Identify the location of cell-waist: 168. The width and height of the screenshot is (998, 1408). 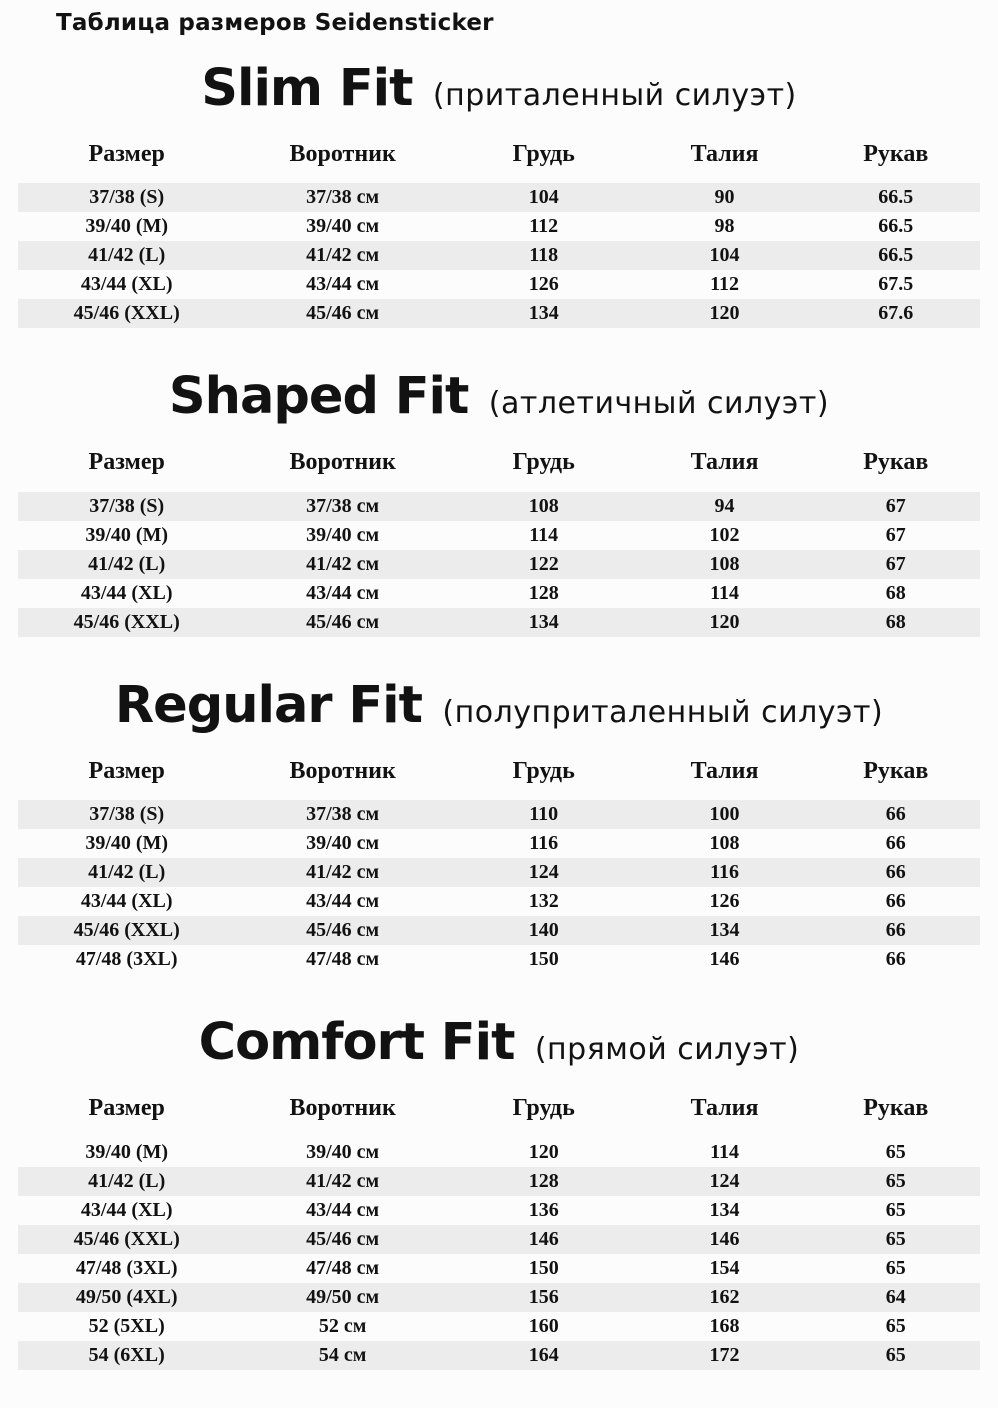
(724, 1325).